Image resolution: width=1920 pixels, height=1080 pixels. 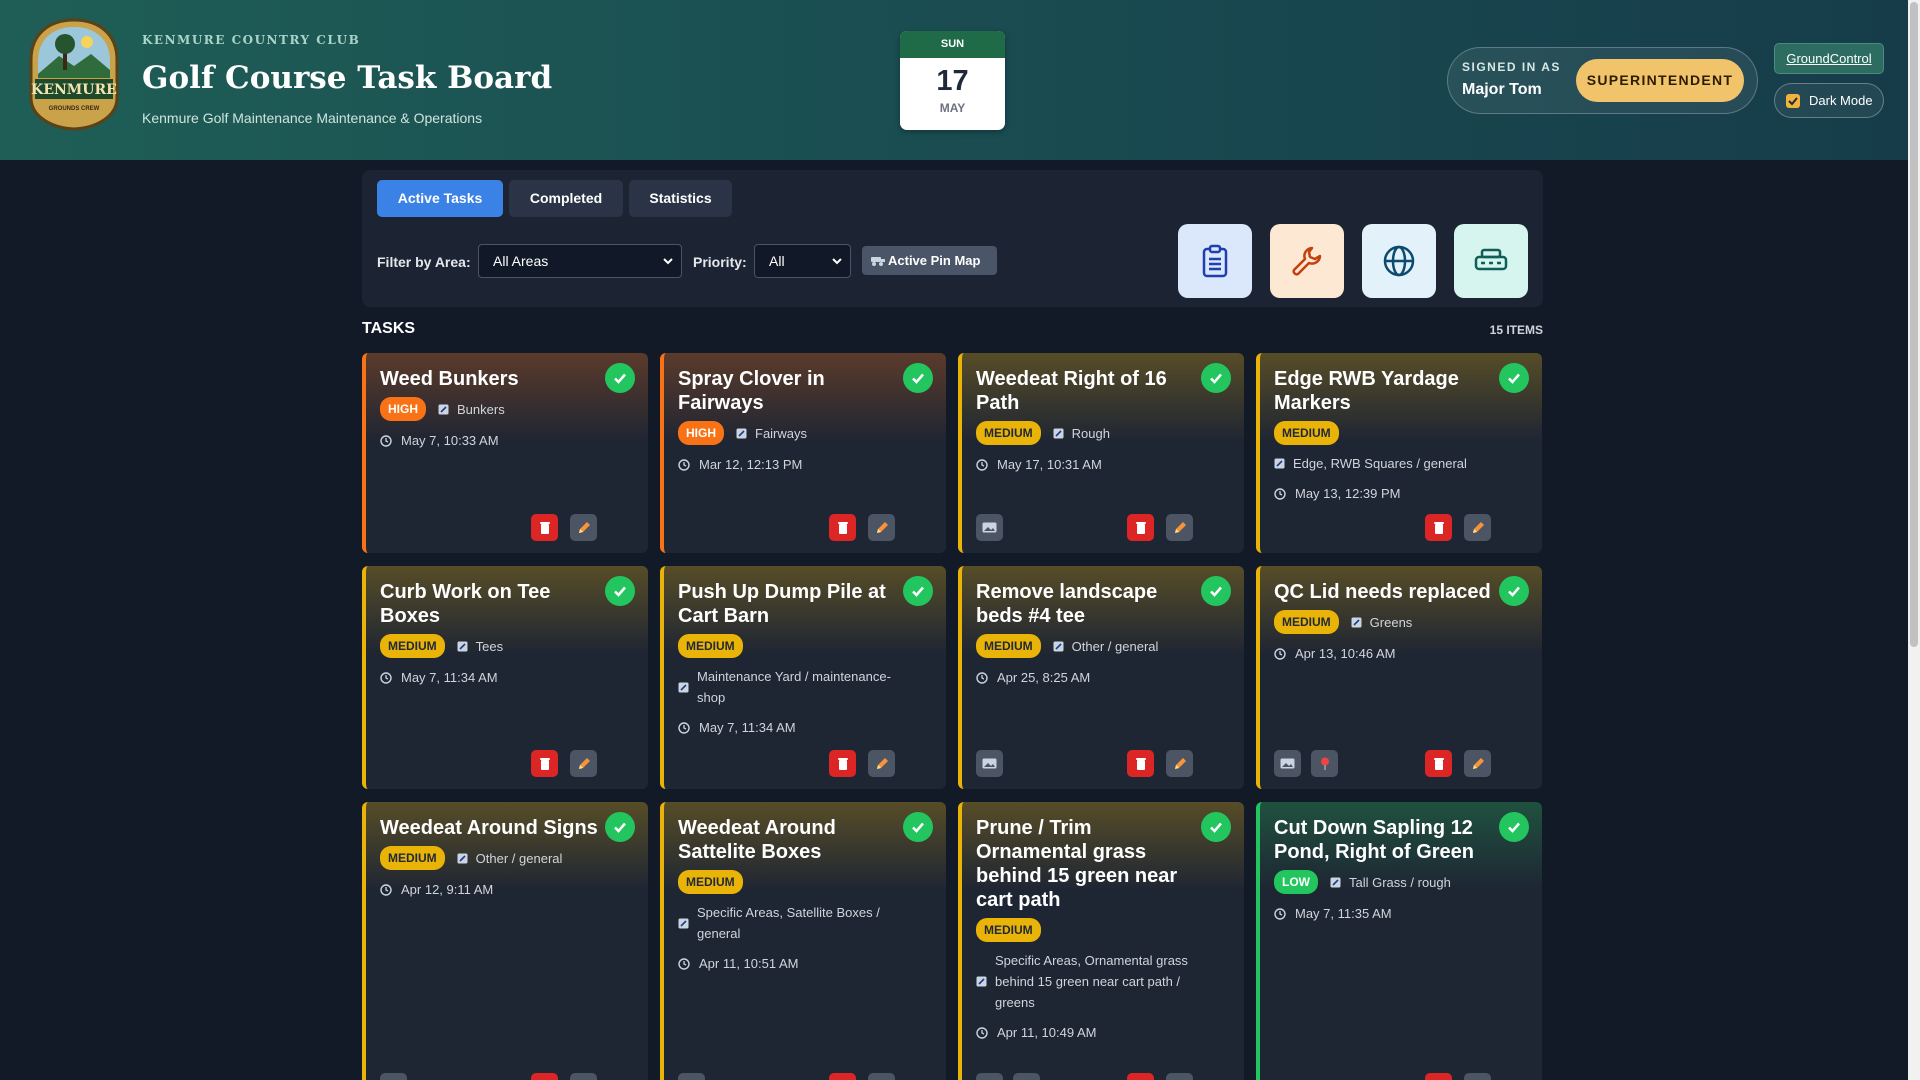 I want to click on page-title: Golf Course Task Board, so click(x=347, y=78).